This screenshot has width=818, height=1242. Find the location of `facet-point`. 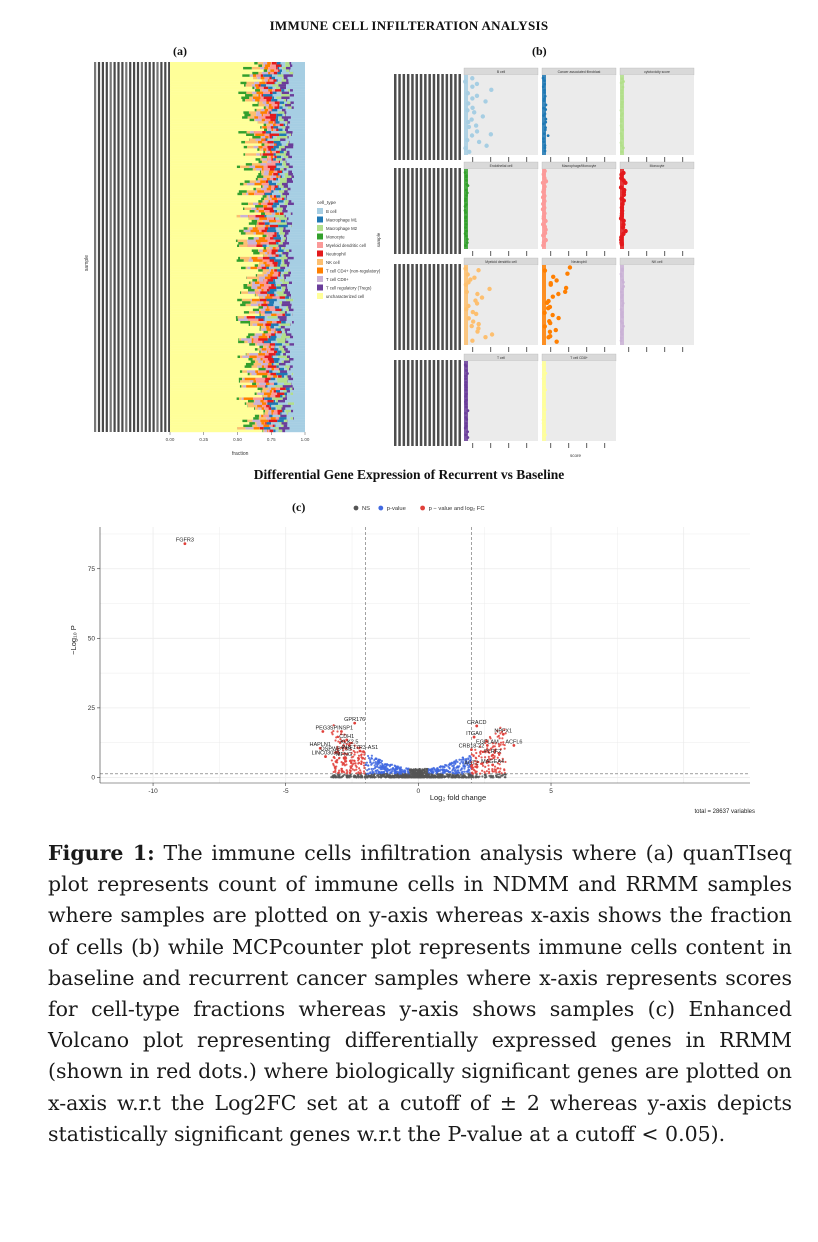

facet-point is located at coordinates (558, 318).